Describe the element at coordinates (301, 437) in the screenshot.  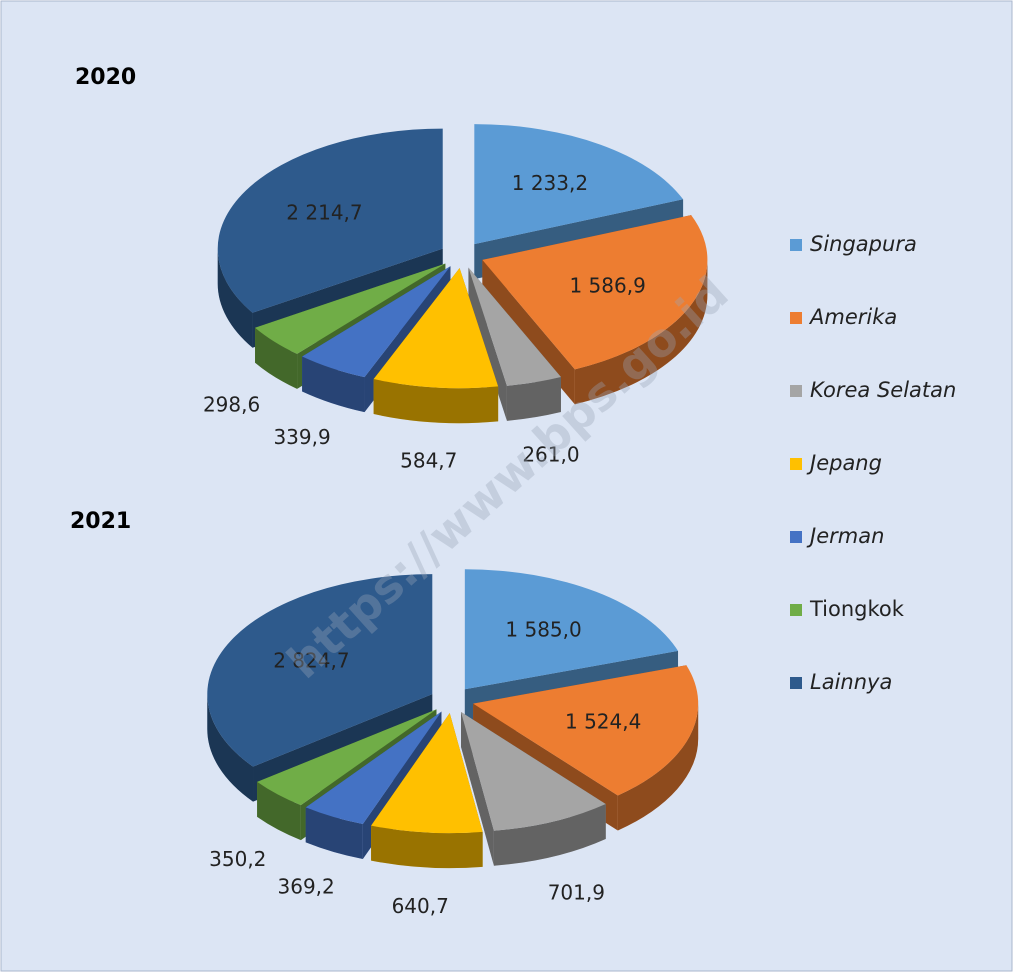
I see `data-label: 339,9` at that location.